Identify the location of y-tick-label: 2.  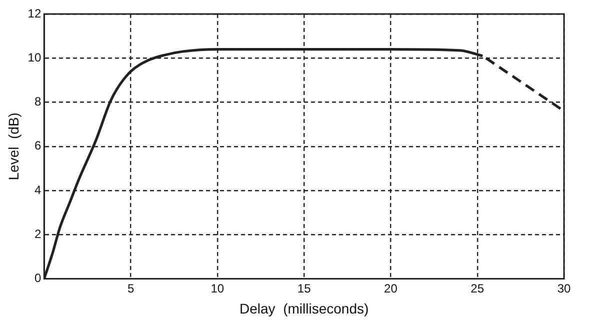
(38, 233).